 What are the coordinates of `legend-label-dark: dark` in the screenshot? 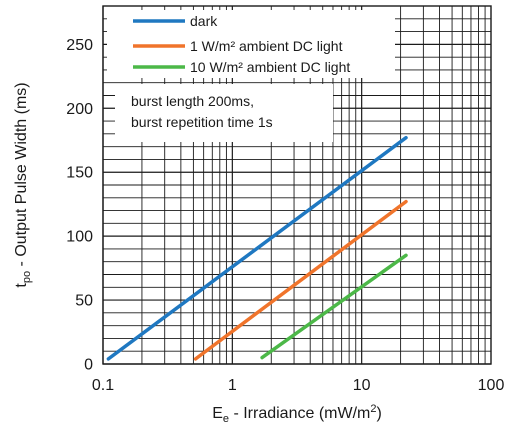 It's located at (204, 21).